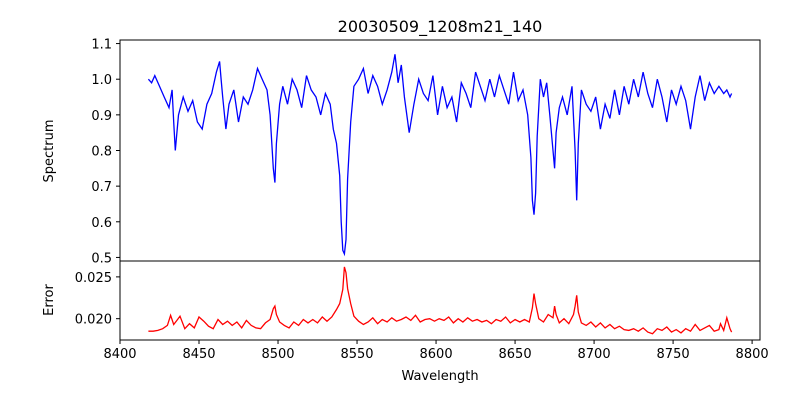 This screenshot has height=404, width=800. What do you see at coordinates (101, 187) in the screenshot?
I see `spectrum-y-tick-label: 0.7` at bounding box center [101, 187].